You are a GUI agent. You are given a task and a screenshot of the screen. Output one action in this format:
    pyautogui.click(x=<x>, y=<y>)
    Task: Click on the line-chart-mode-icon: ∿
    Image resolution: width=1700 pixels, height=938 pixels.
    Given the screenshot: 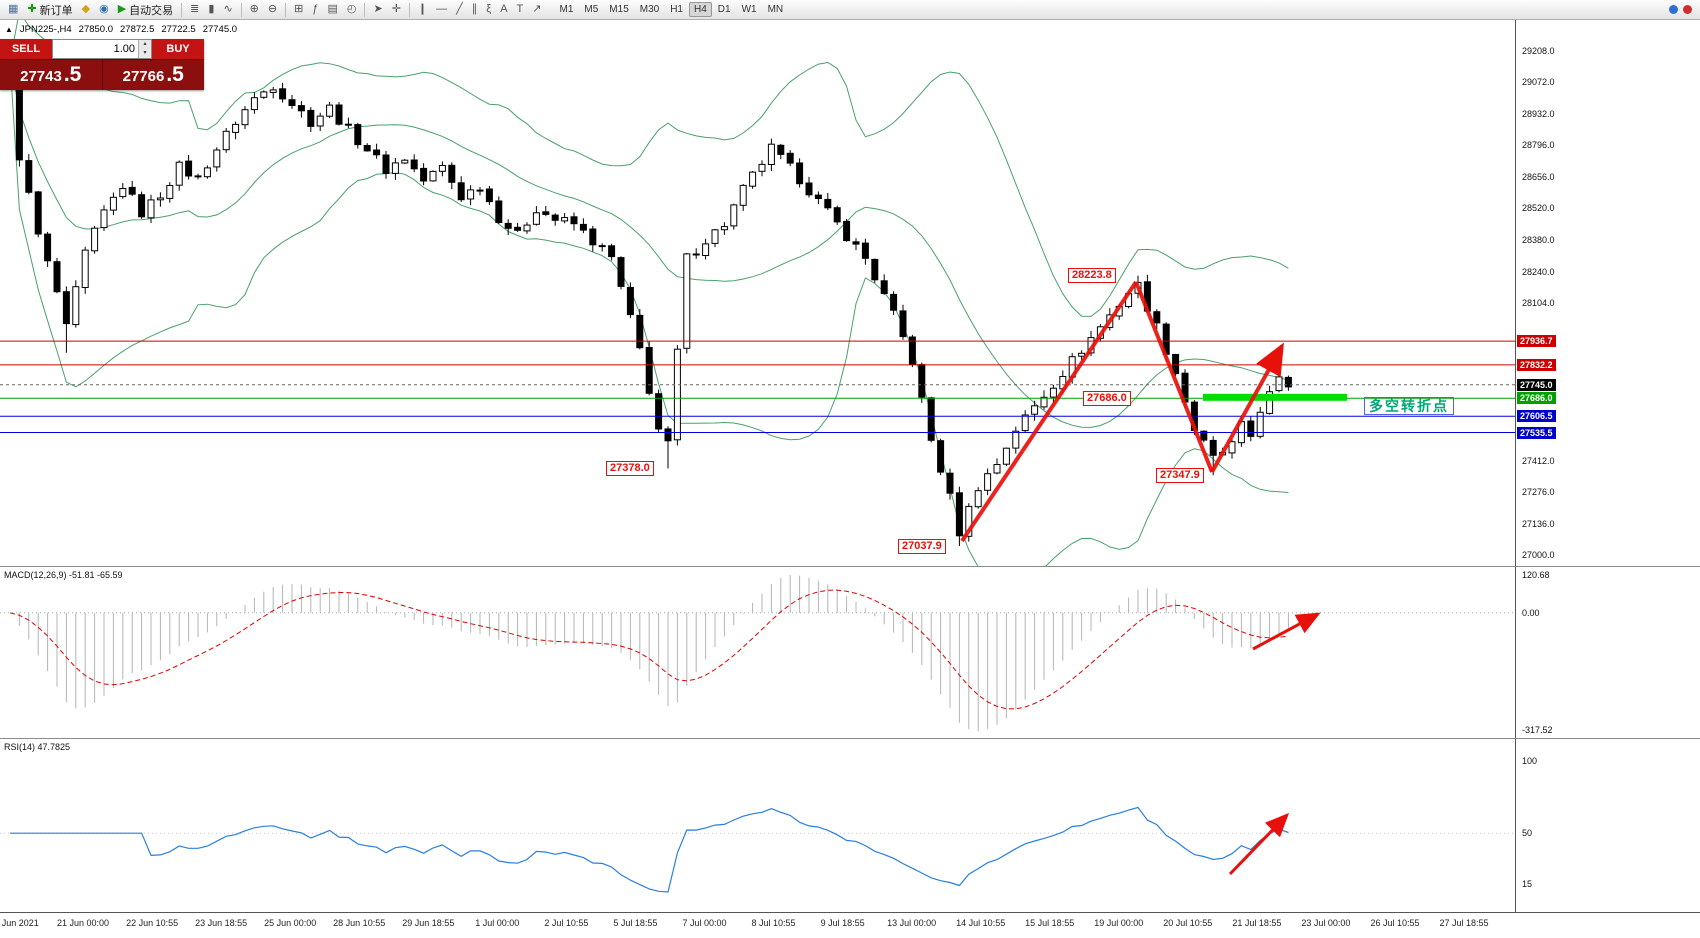 What is the action you would take?
    pyautogui.click(x=228, y=9)
    